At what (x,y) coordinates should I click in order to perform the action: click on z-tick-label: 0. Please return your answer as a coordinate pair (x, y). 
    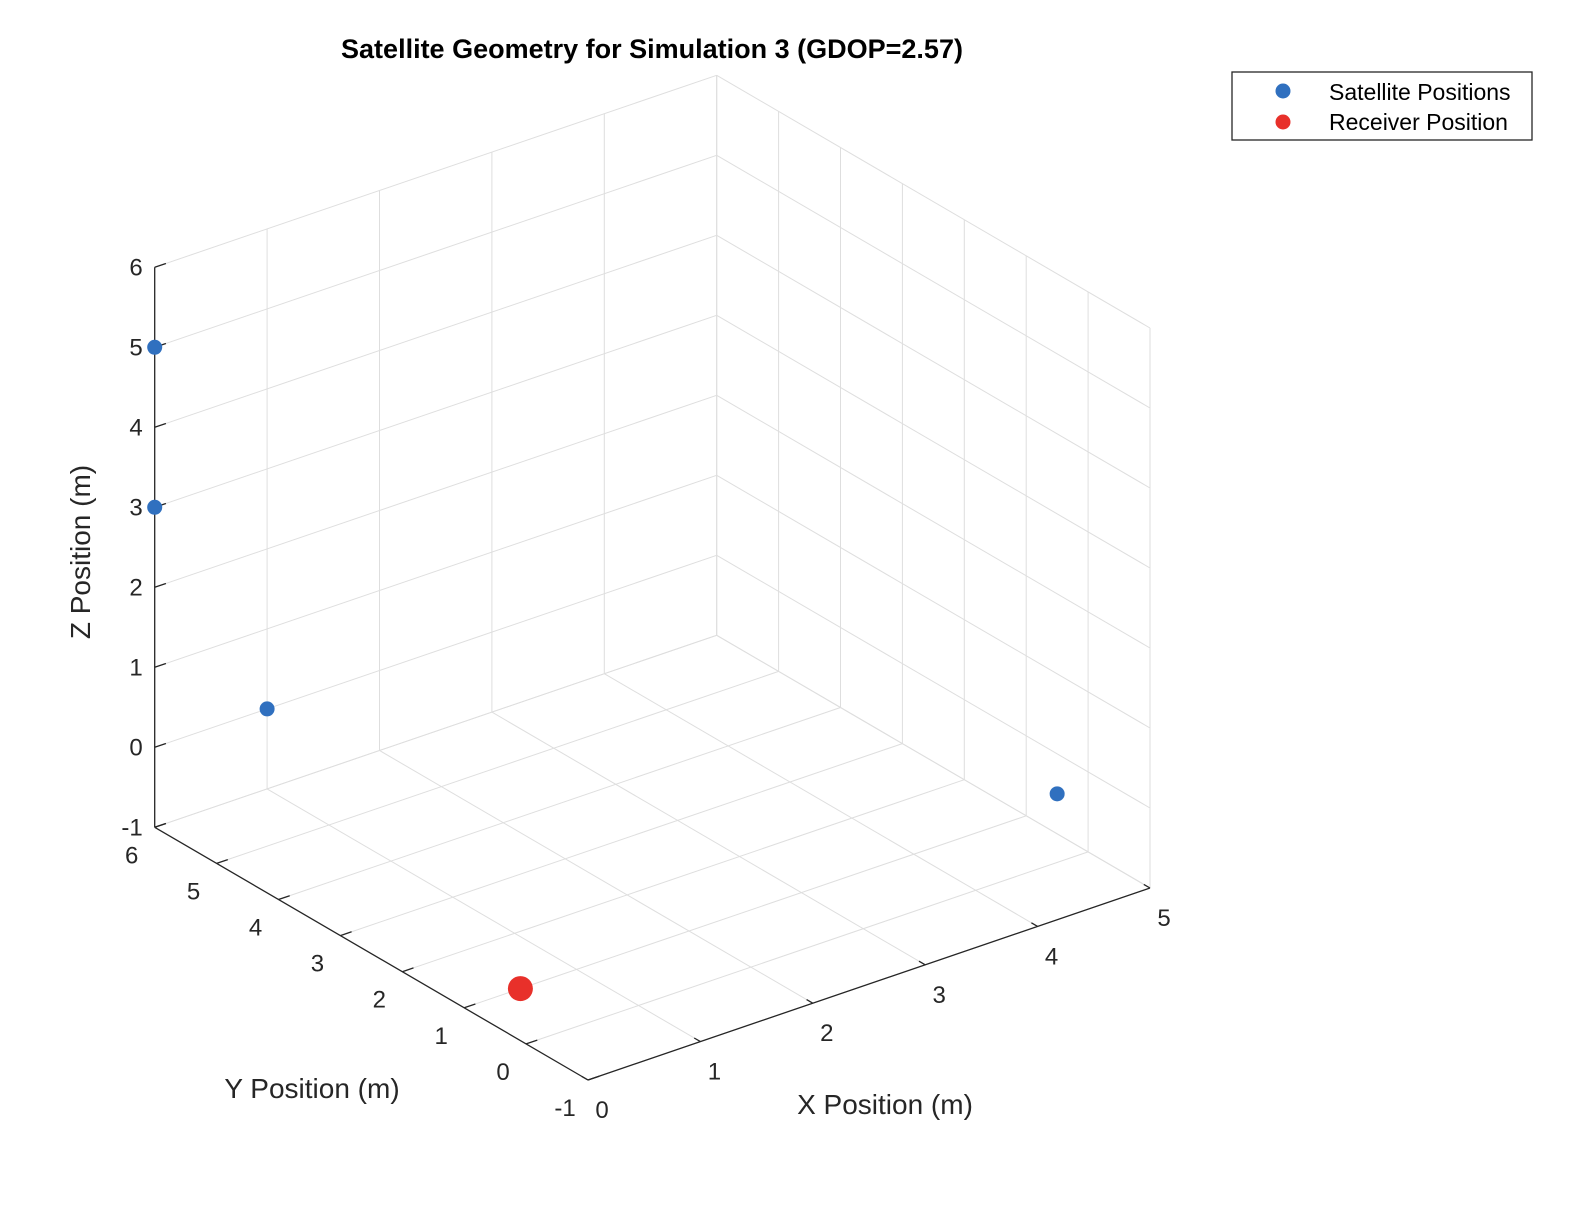
    Looking at the image, I should click on (135, 747).